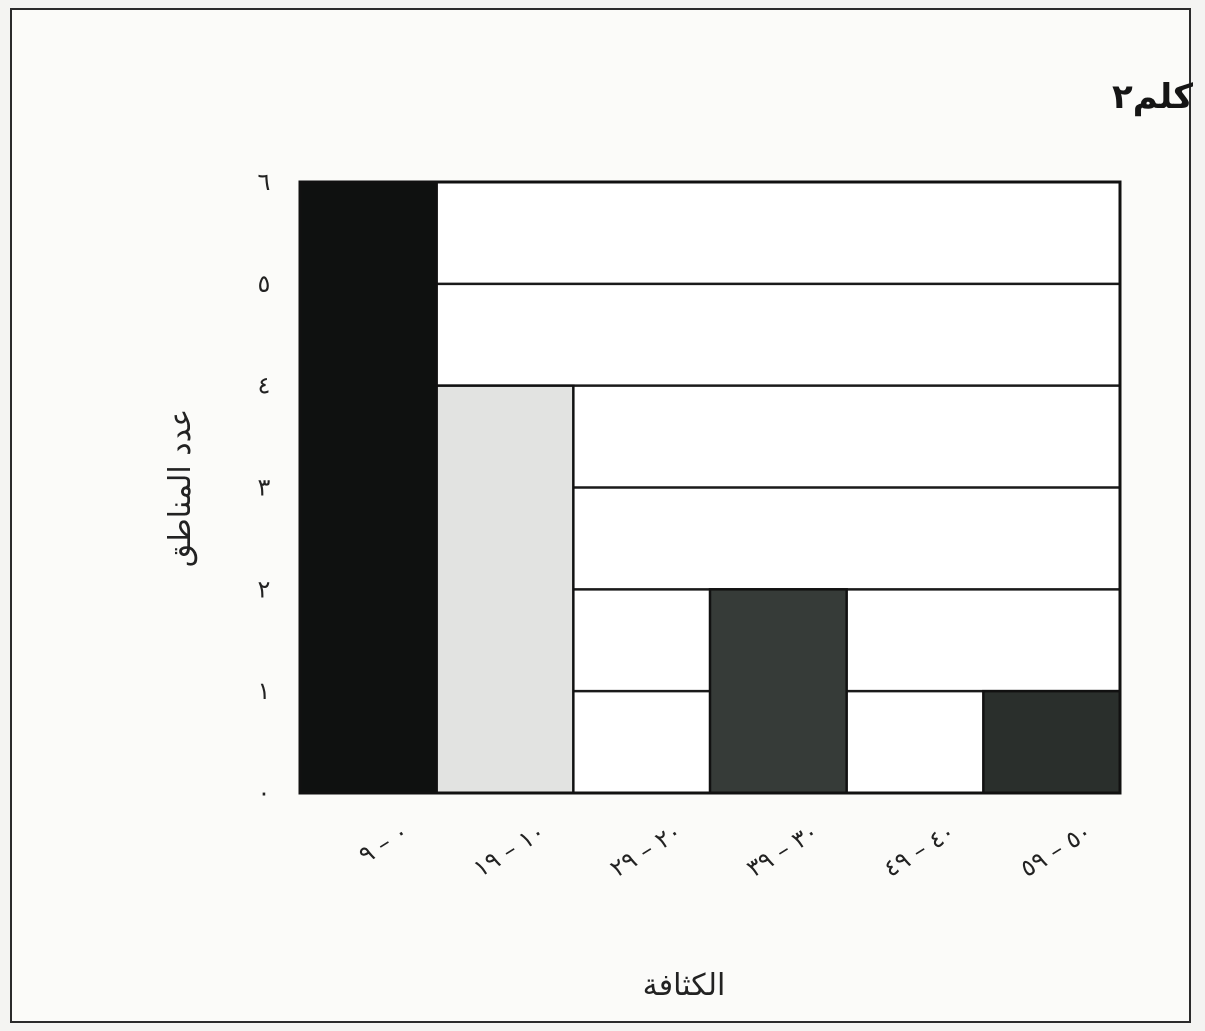 The width and height of the screenshot is (1205, 1031). Describe the element at coordinates (264, 589) in the screenshot. I see `y-tick-label: ٢` at that location.